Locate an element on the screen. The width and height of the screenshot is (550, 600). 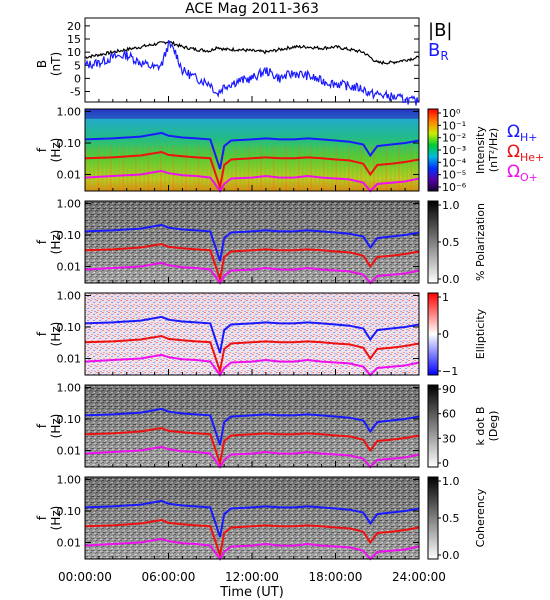
gyrofrequency-legend: ΩH+ΩHe+ΩO+ is located at coordinates (525, 153).